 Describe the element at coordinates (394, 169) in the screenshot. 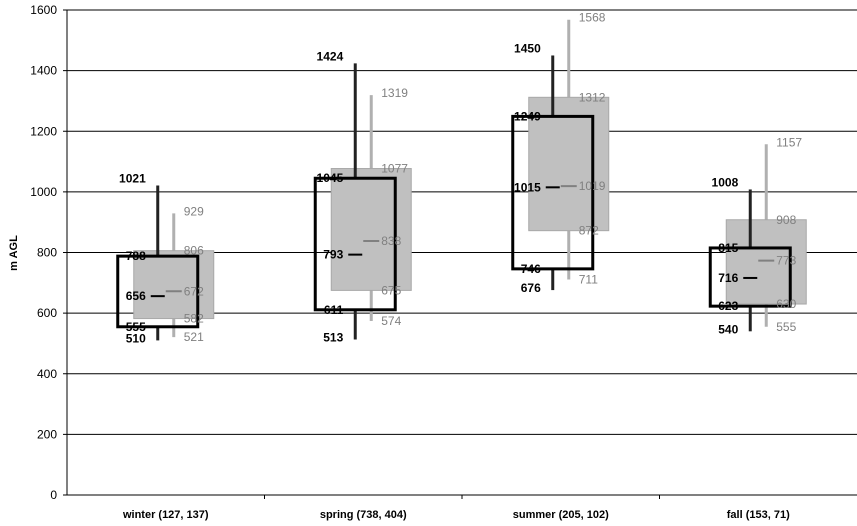

I see `gray-value-label-q3: 1077` at that location.